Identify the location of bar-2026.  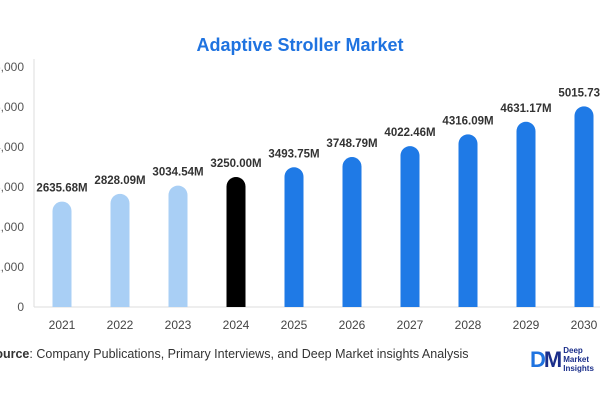
(352, 232).